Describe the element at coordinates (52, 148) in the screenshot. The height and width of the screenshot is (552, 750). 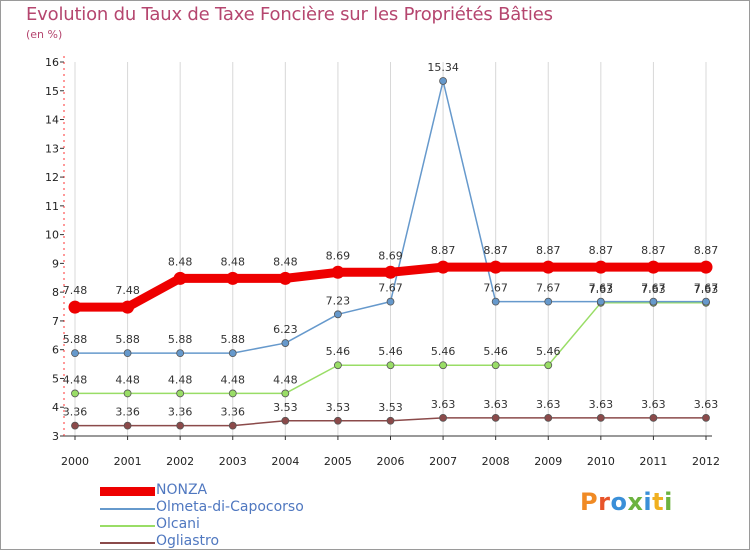
I see `y-tick-label: 13` at that location.